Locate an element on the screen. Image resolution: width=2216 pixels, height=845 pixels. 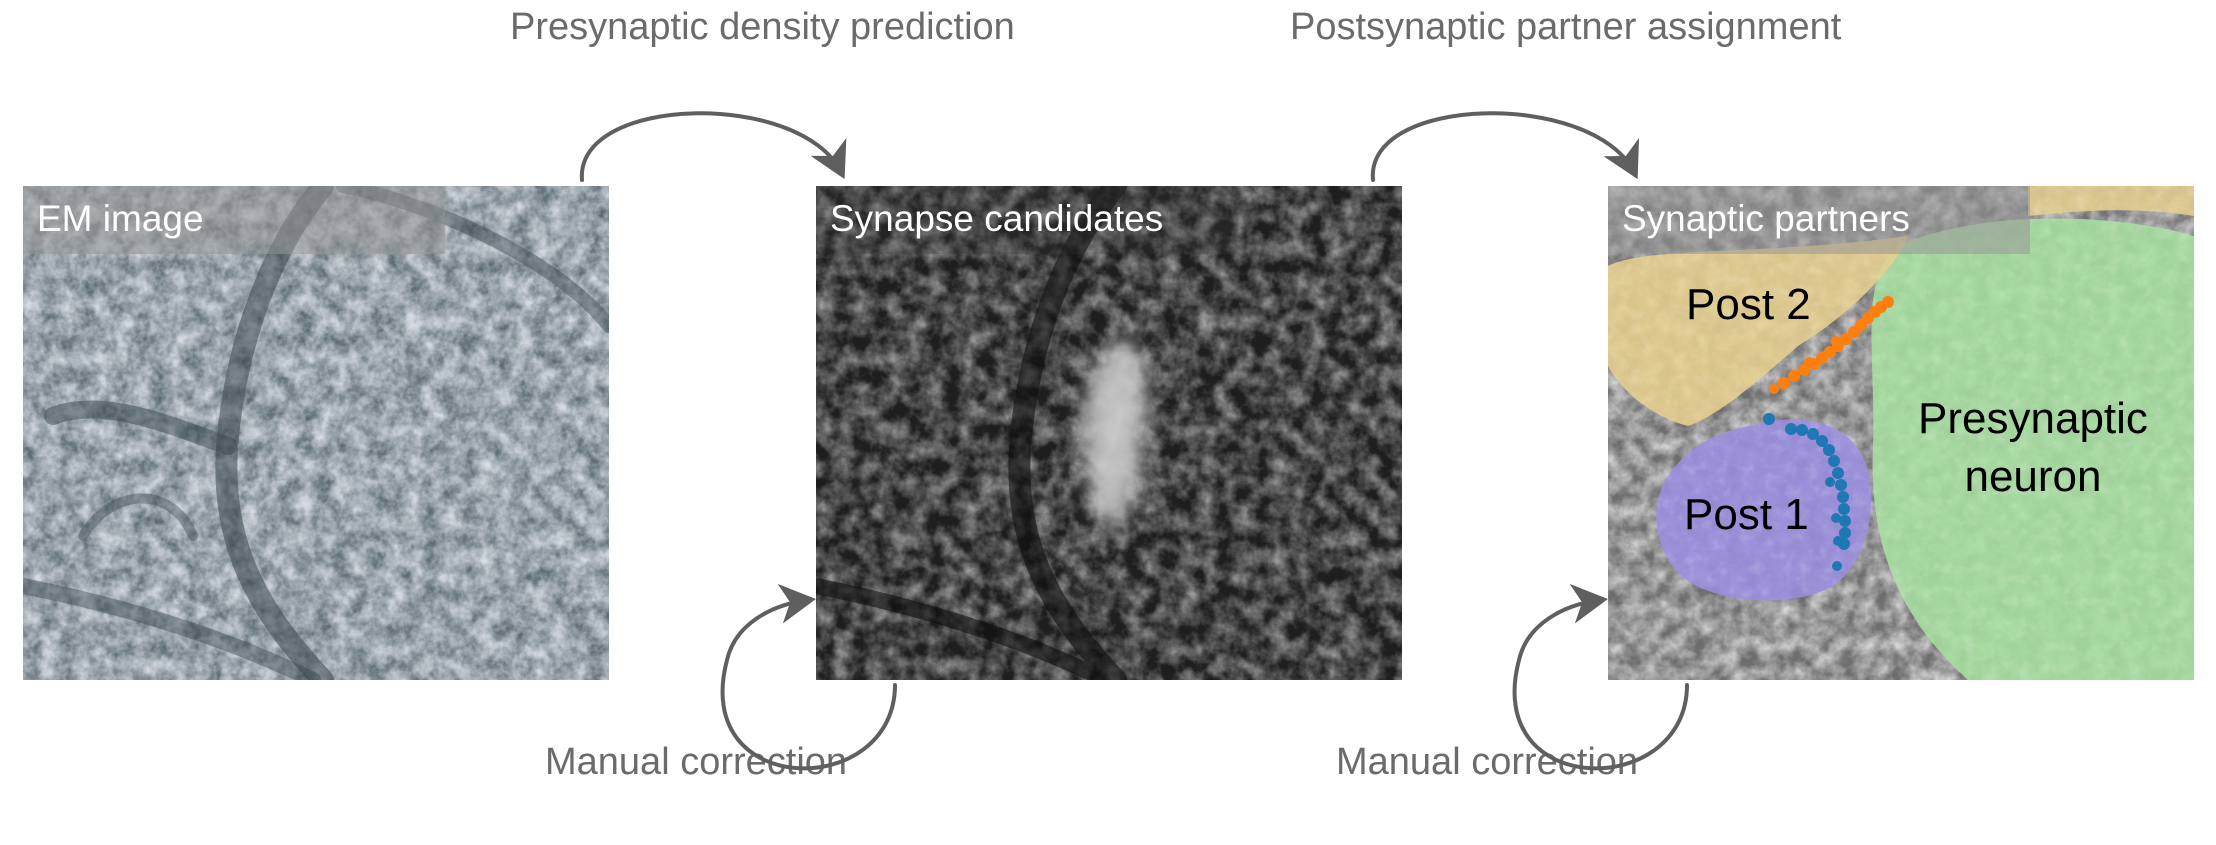
post2-label: Post 2 is located at coordinates (1748, 304).